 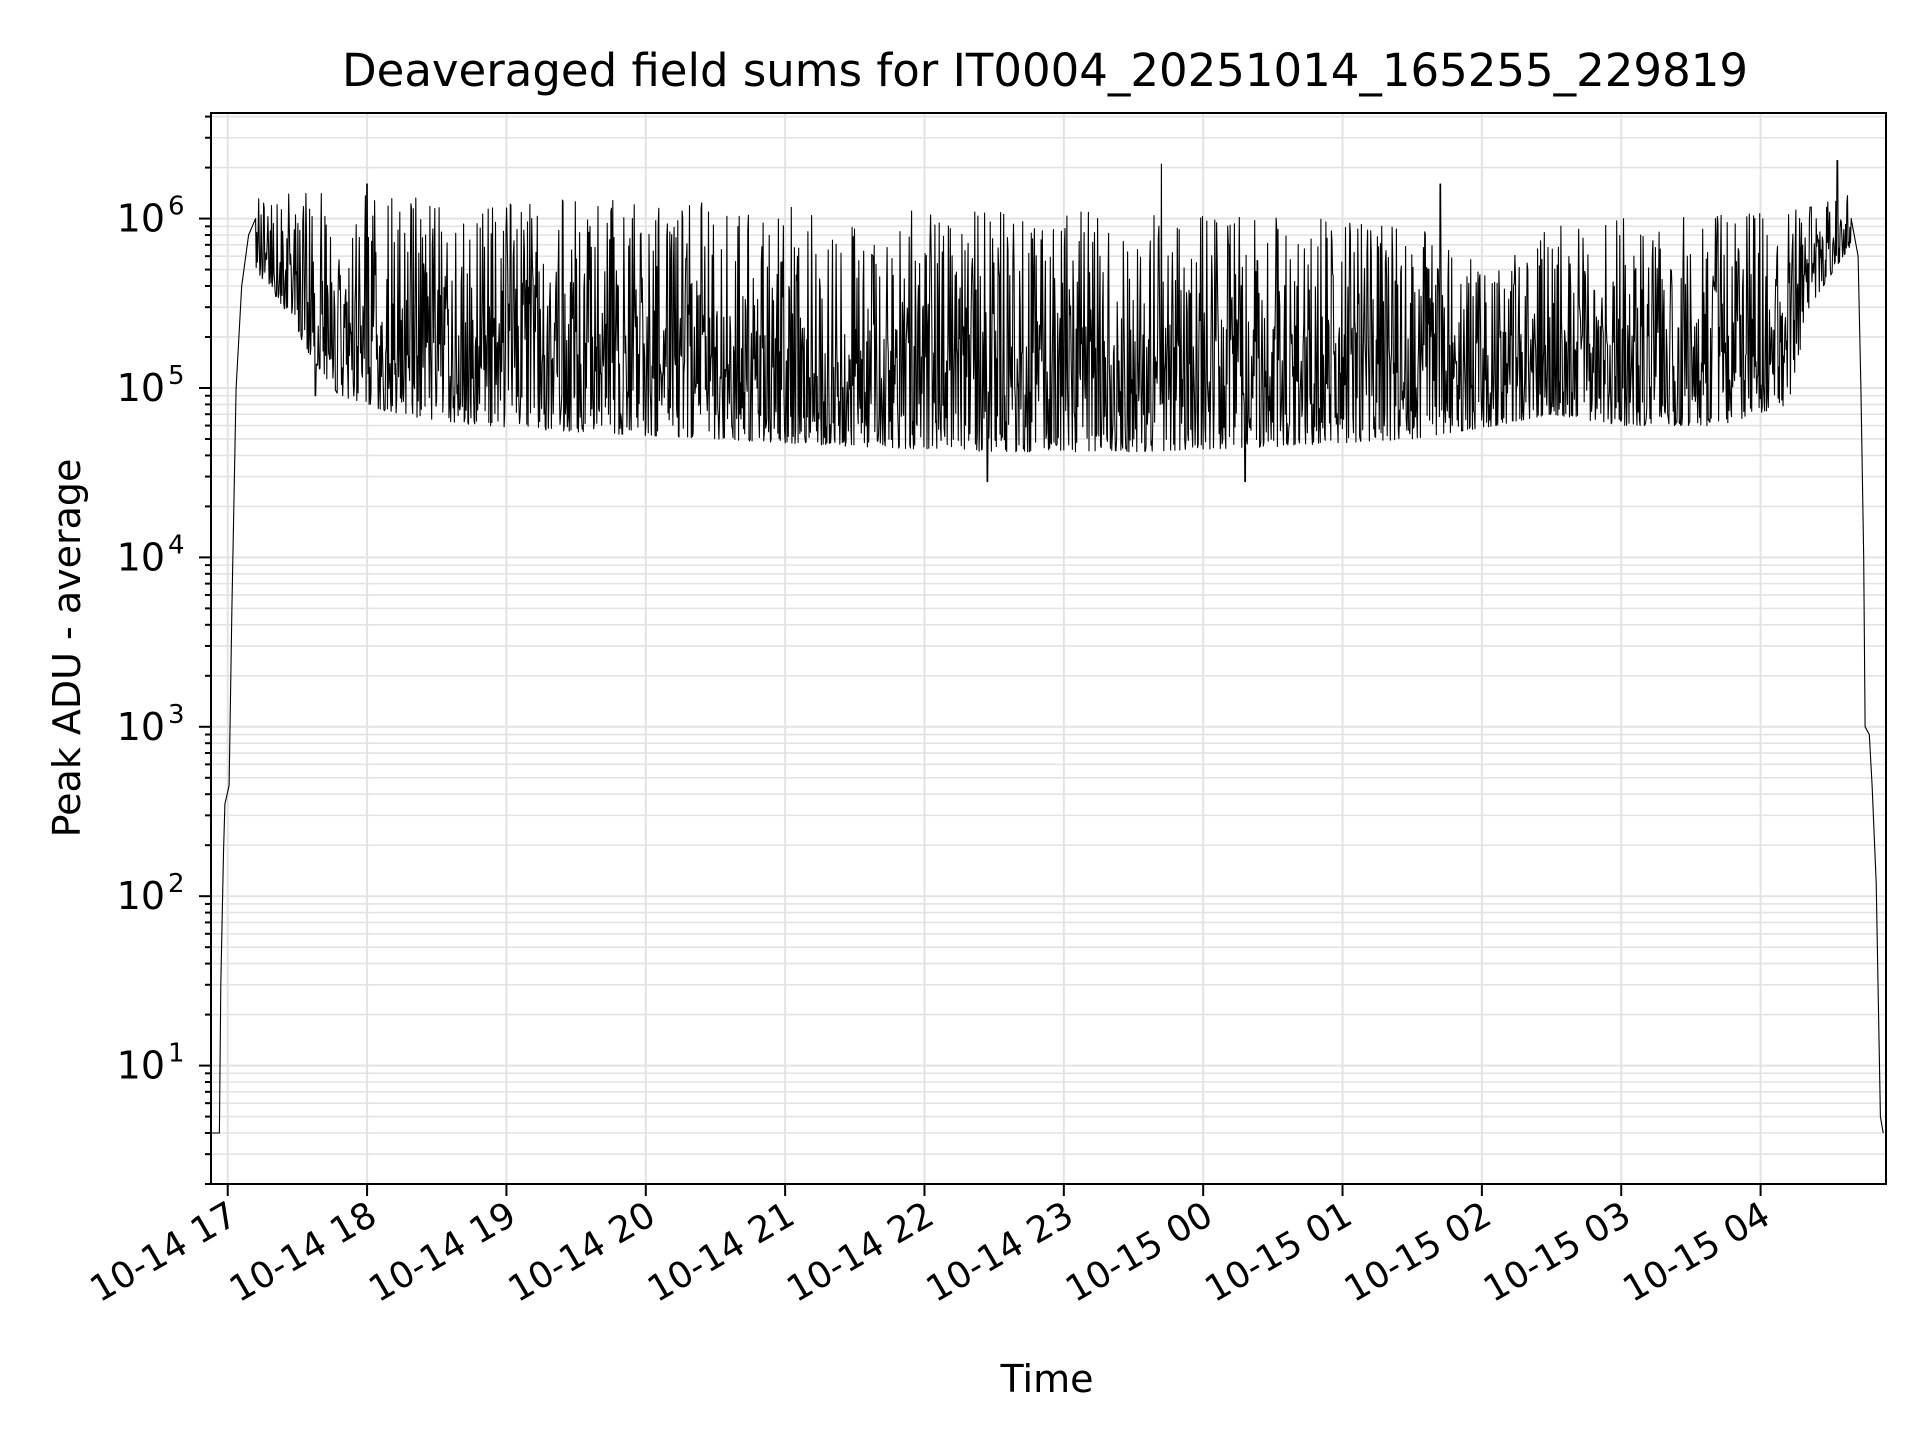 I want to click on y-tick-label: 10 3, so click(x=151, y=724).